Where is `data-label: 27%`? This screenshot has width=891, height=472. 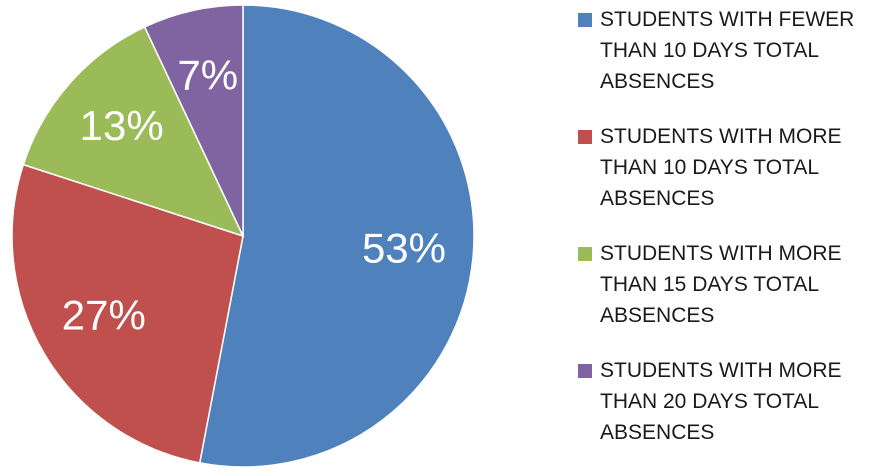 data-label: 27% is located at coordinates (104, 314).